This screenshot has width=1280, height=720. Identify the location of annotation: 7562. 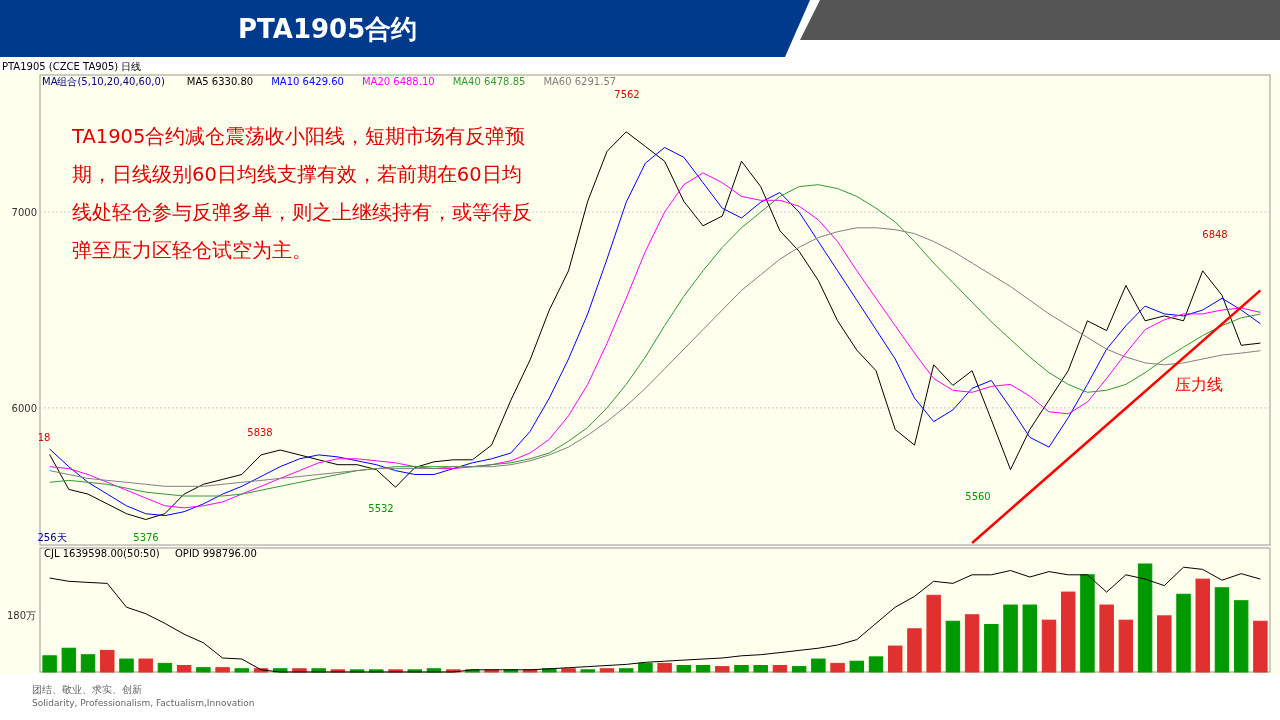
(627, 94).